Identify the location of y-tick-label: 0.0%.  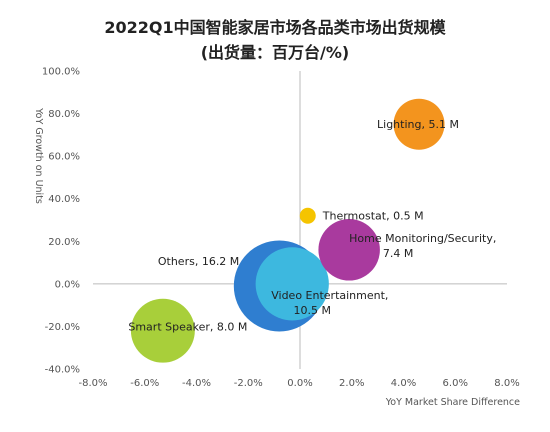
(67, 284).